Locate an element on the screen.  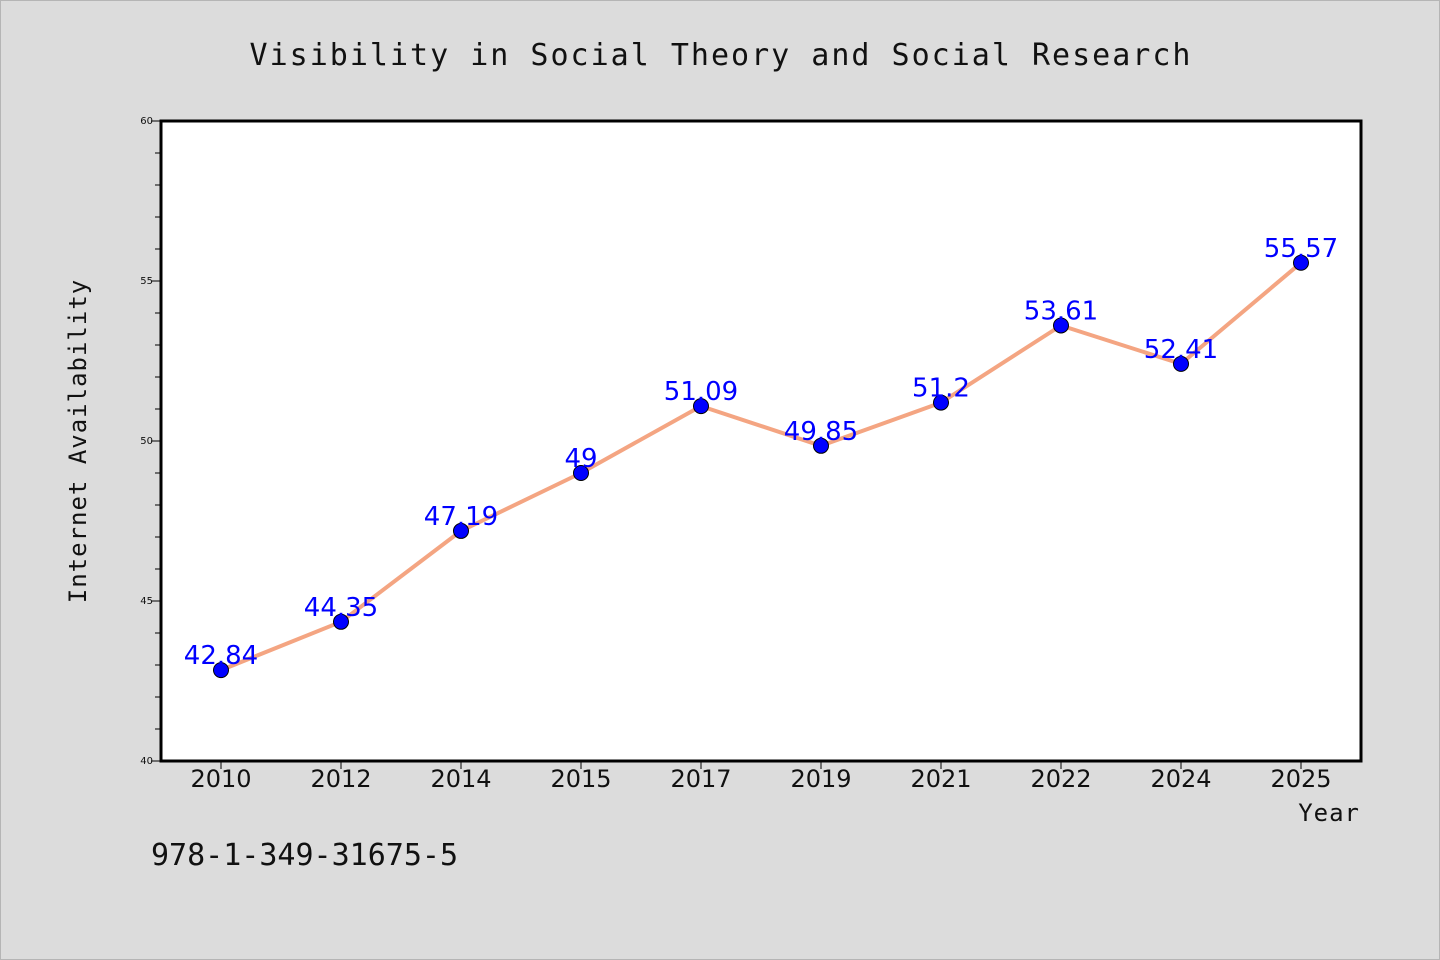
y-axis: 40 45 50 55 60 is located at coordinates (150, 441).